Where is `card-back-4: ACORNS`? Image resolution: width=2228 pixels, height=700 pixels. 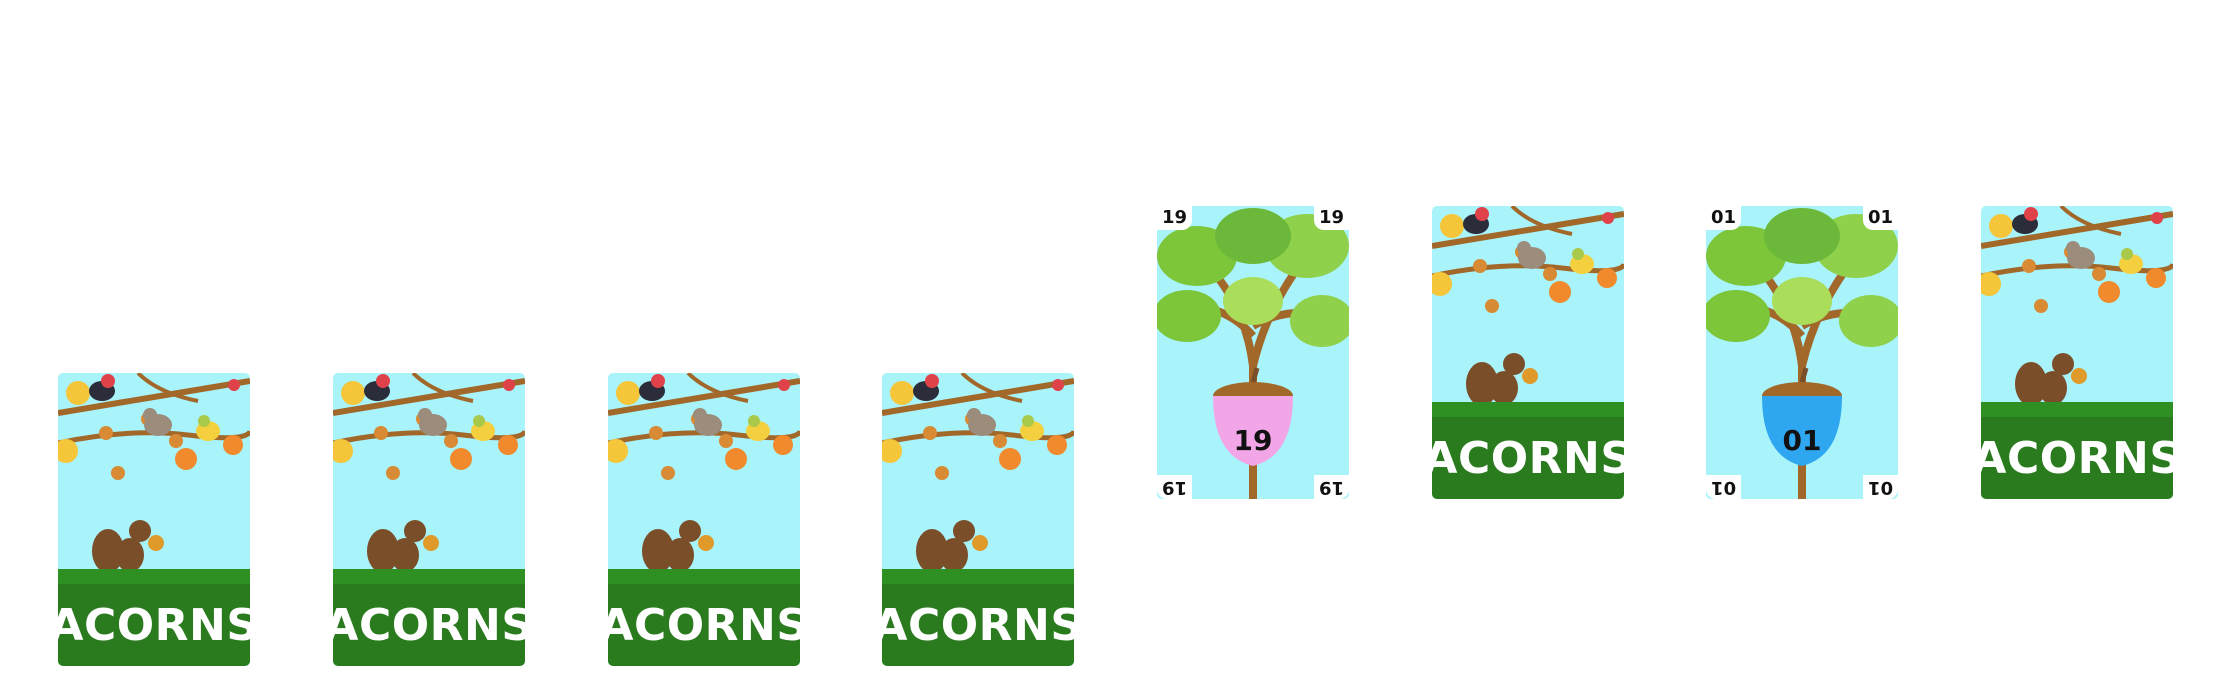 card-back-4: ACORNS is located at coordinates (978, 519).